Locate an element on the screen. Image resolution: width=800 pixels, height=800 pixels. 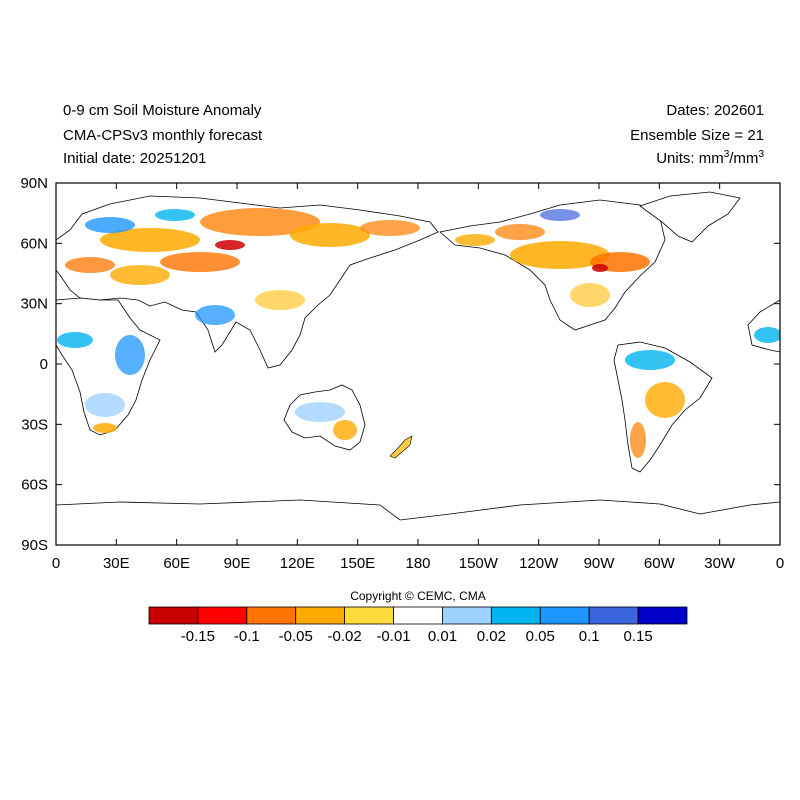
colorbar-label: 0.02 is located at coordinates (491, 636).